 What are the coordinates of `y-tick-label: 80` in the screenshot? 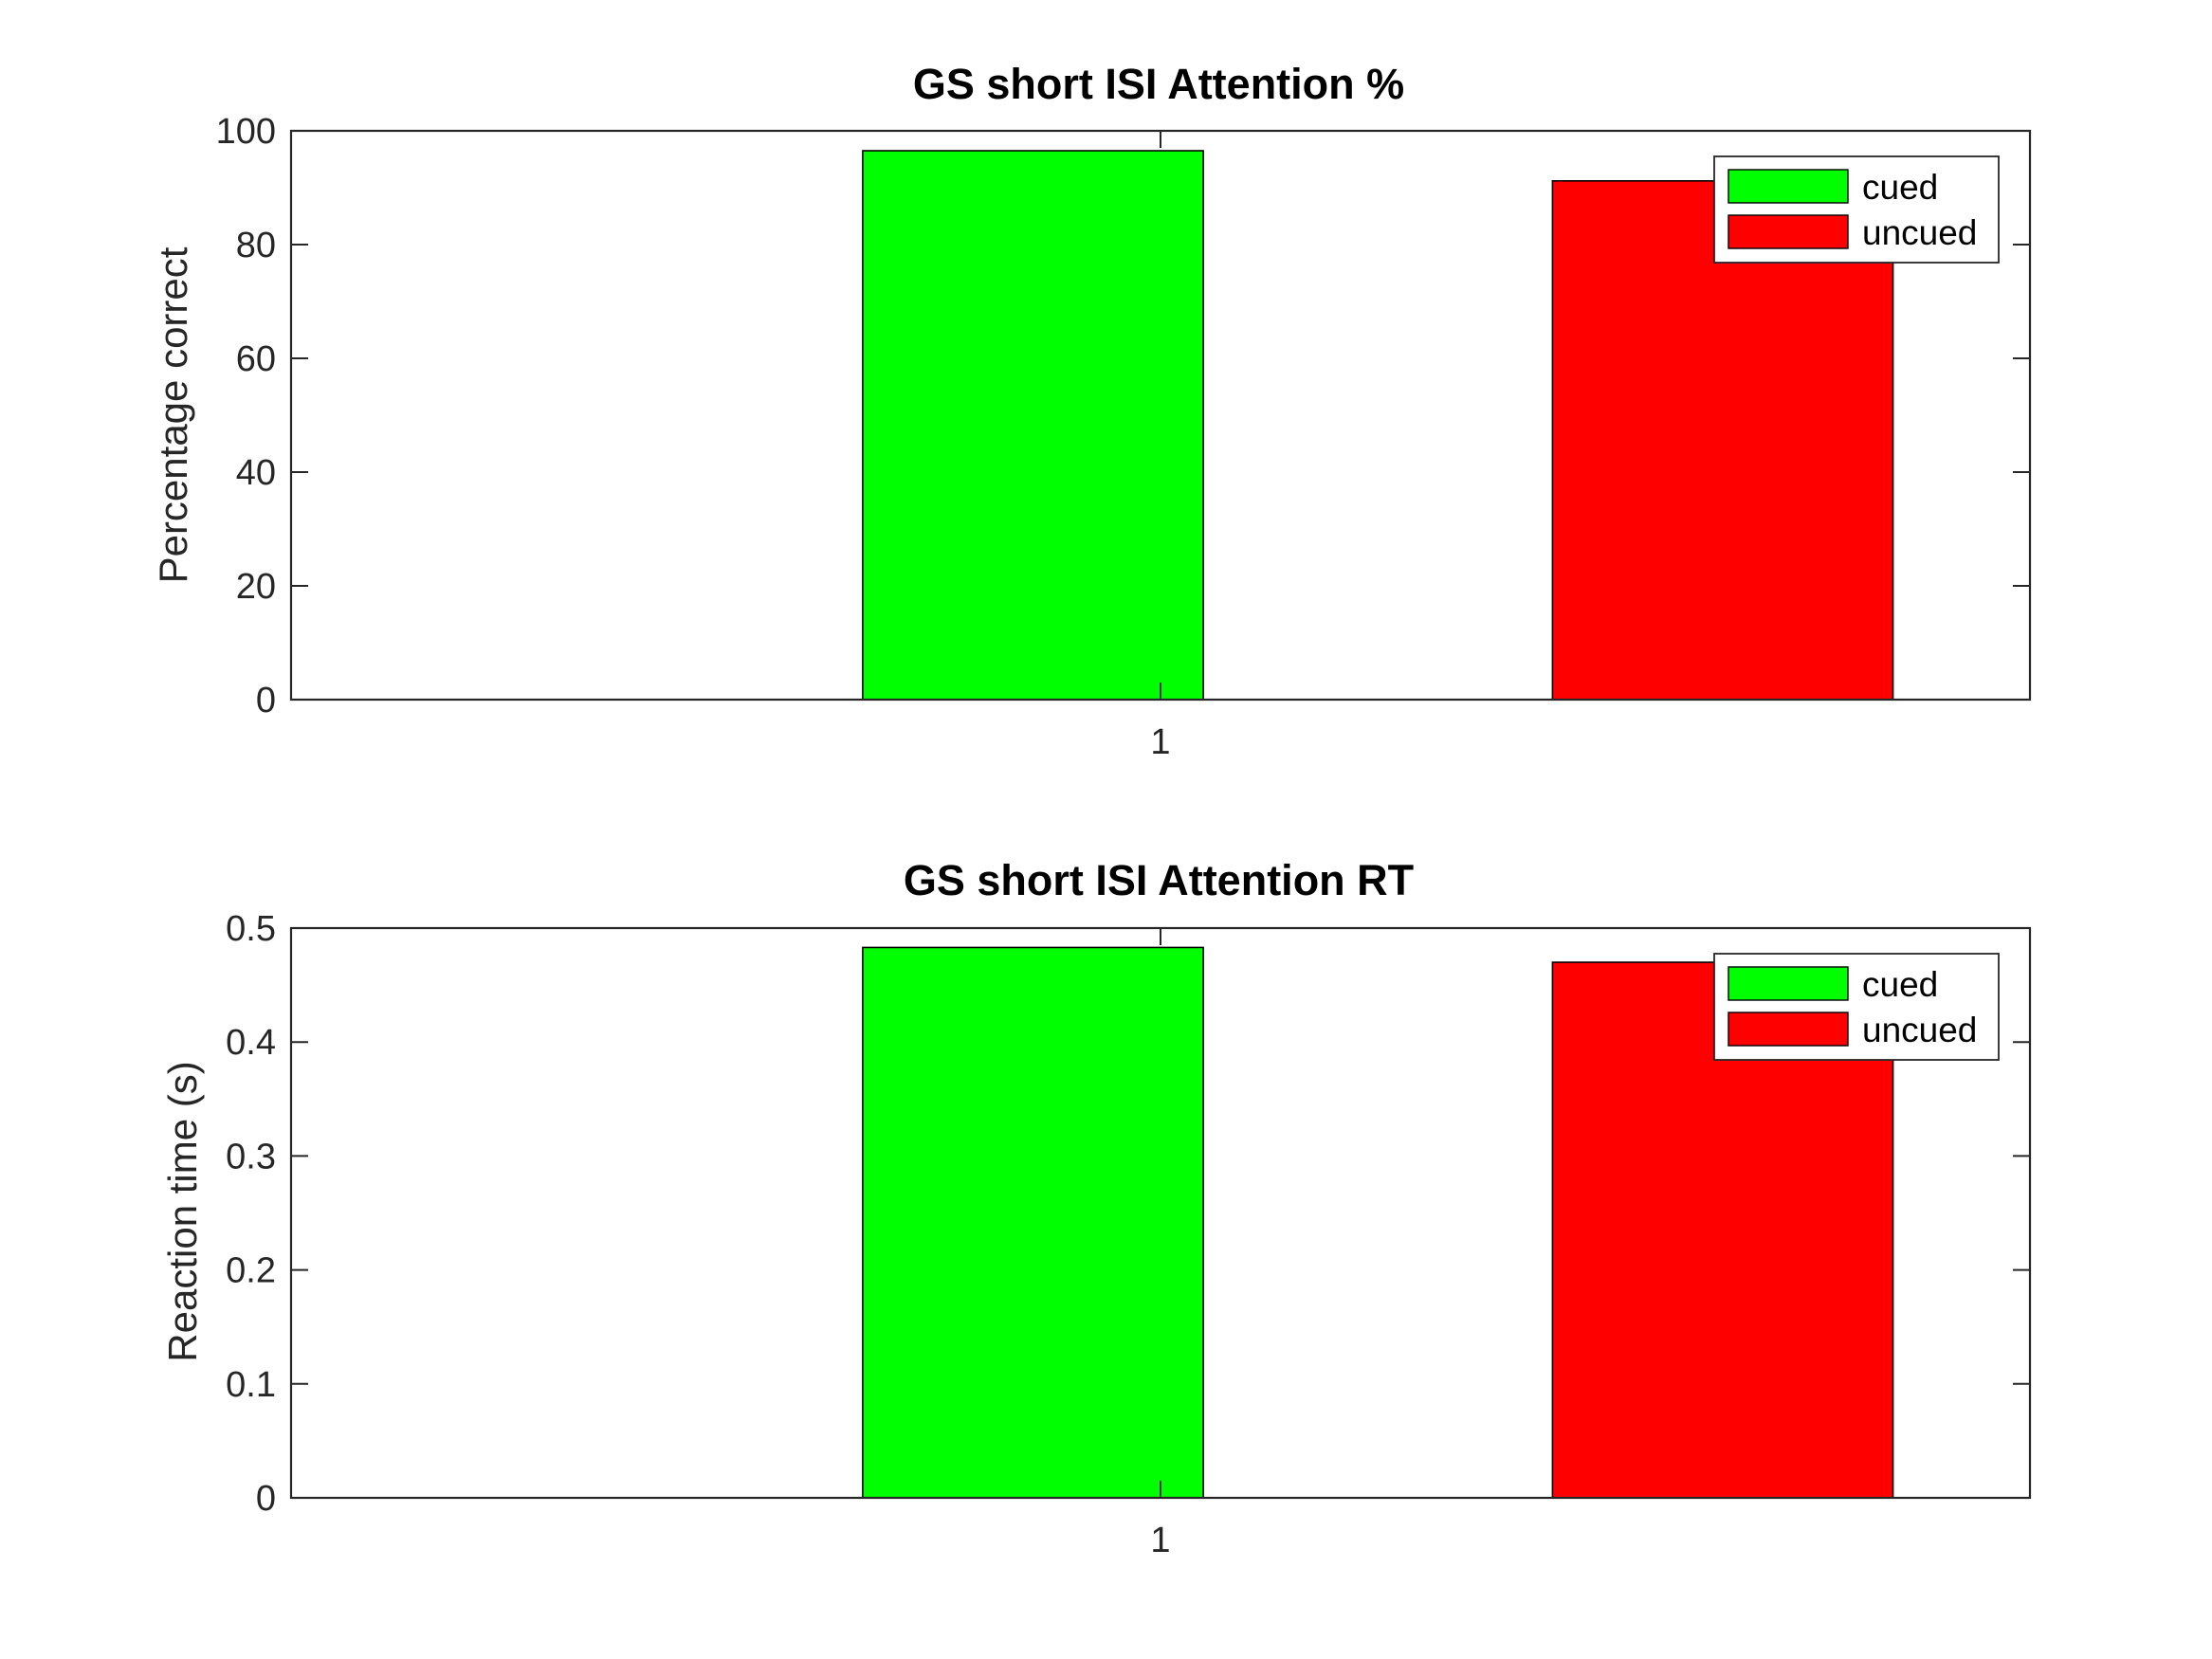 It's located at (256, 245).